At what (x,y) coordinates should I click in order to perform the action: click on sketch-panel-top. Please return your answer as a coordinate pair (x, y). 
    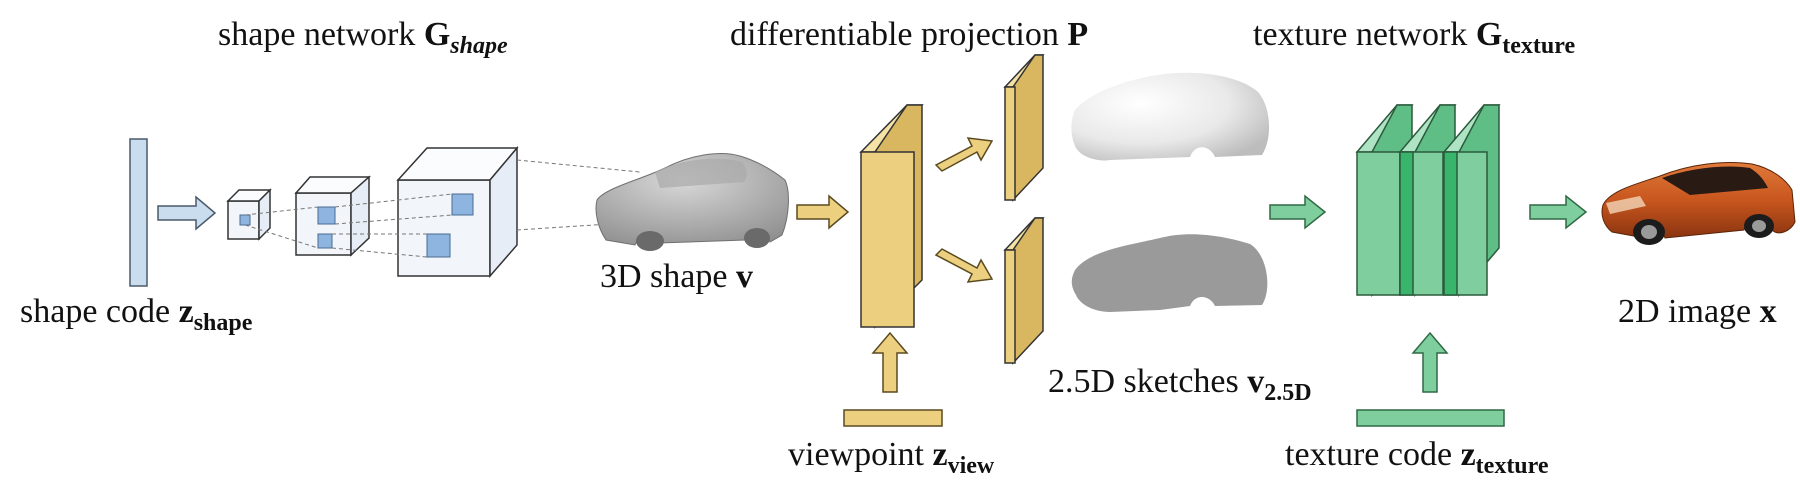
    Looking at the image, I should click on (1024, 128).